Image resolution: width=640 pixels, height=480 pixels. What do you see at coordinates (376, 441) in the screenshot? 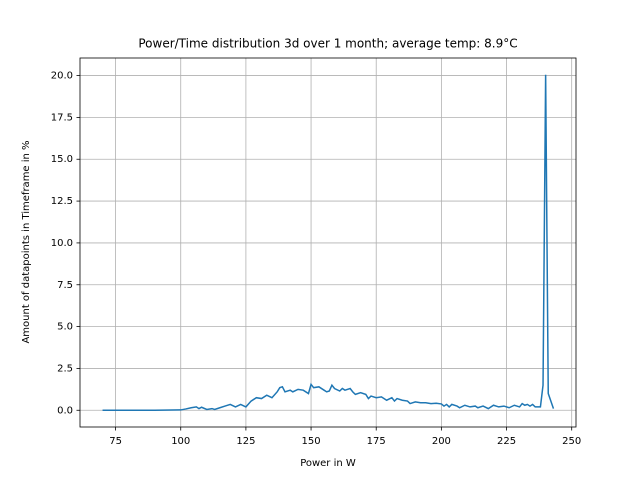
I see `x-tick-label: 175` at bounding box center [376, 441].